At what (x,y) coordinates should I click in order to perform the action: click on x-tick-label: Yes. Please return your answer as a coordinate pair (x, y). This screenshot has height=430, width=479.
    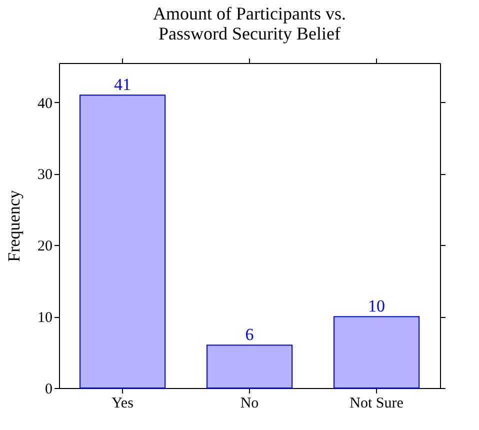
    Looking at the image, I should click on (123, 404).